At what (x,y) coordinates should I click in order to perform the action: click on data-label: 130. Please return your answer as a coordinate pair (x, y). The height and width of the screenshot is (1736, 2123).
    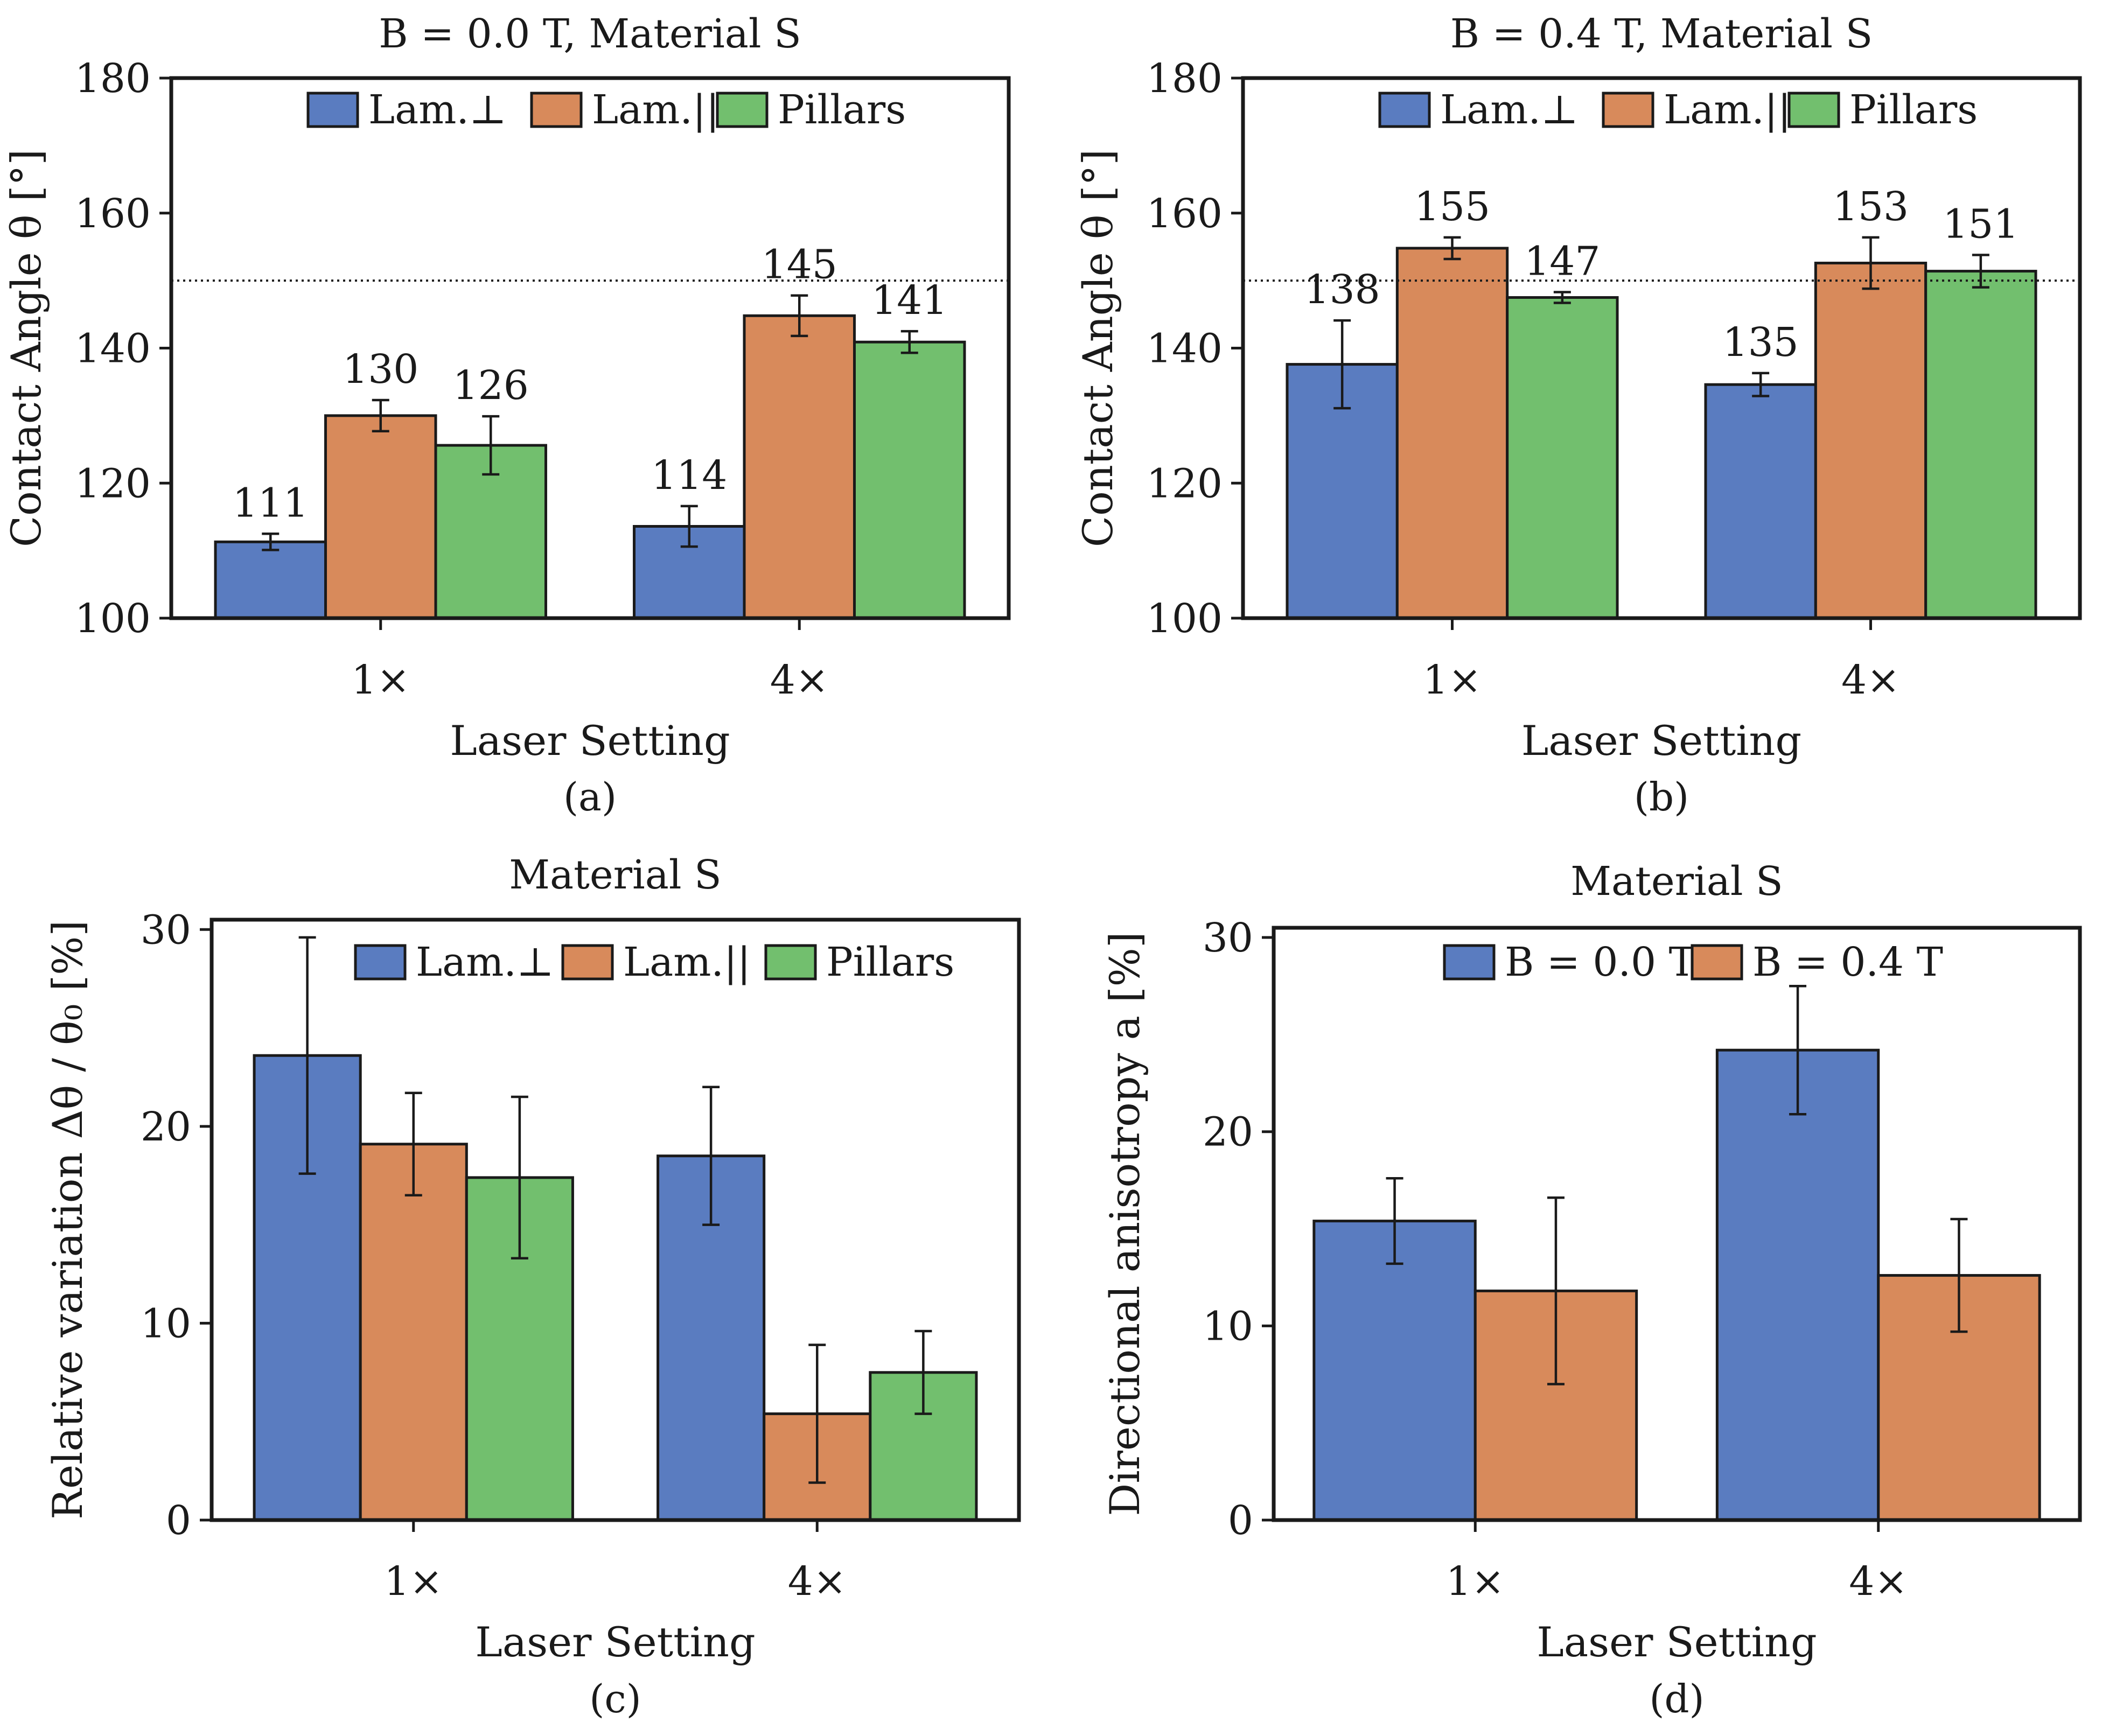
    Looking at the image, I should click on (380, 369).